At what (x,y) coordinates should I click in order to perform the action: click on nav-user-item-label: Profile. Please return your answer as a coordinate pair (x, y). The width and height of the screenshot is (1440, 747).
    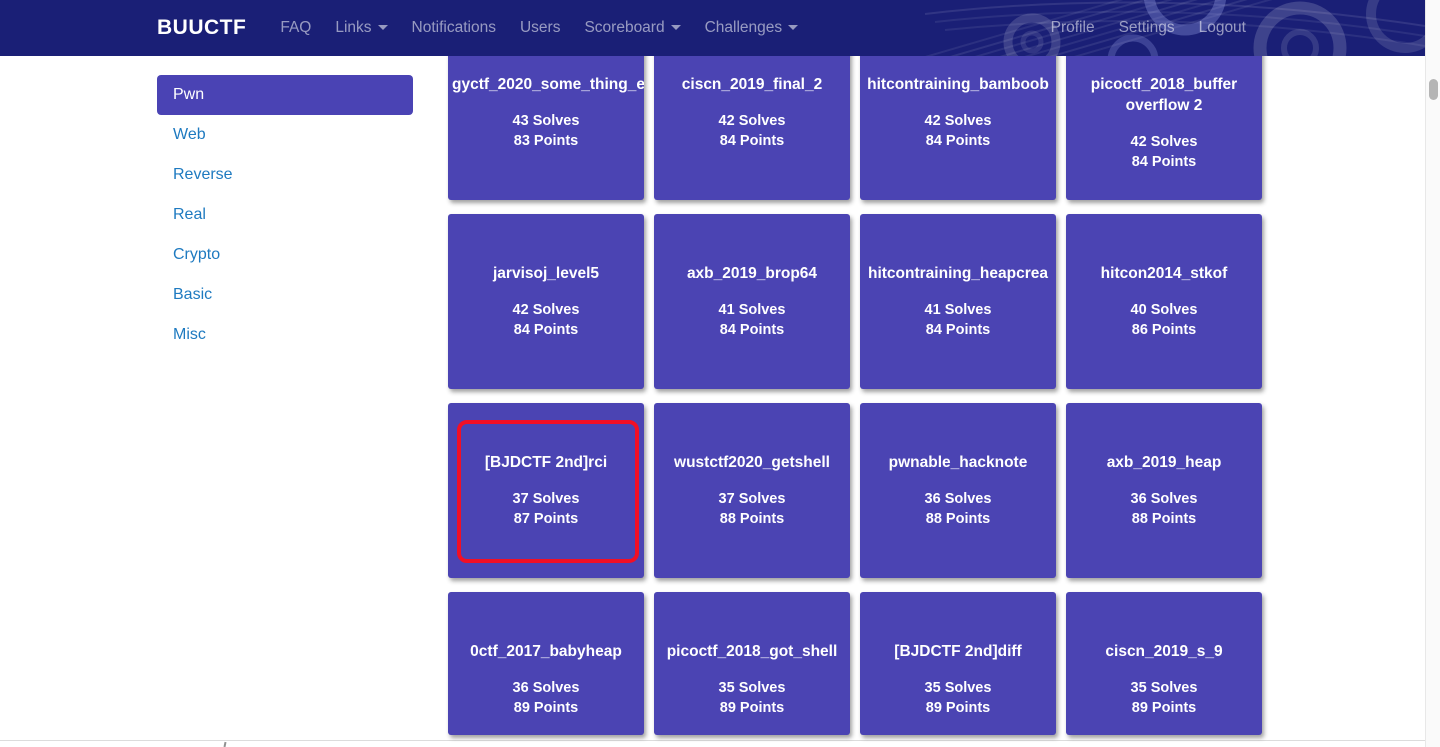
    Looking at the image, I should click on (1072, 27).